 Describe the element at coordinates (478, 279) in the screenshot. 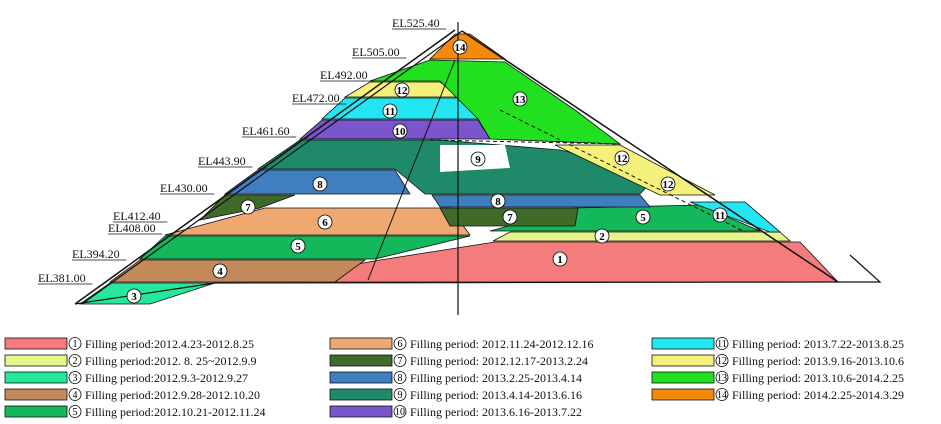

I see `base-line` at that location.